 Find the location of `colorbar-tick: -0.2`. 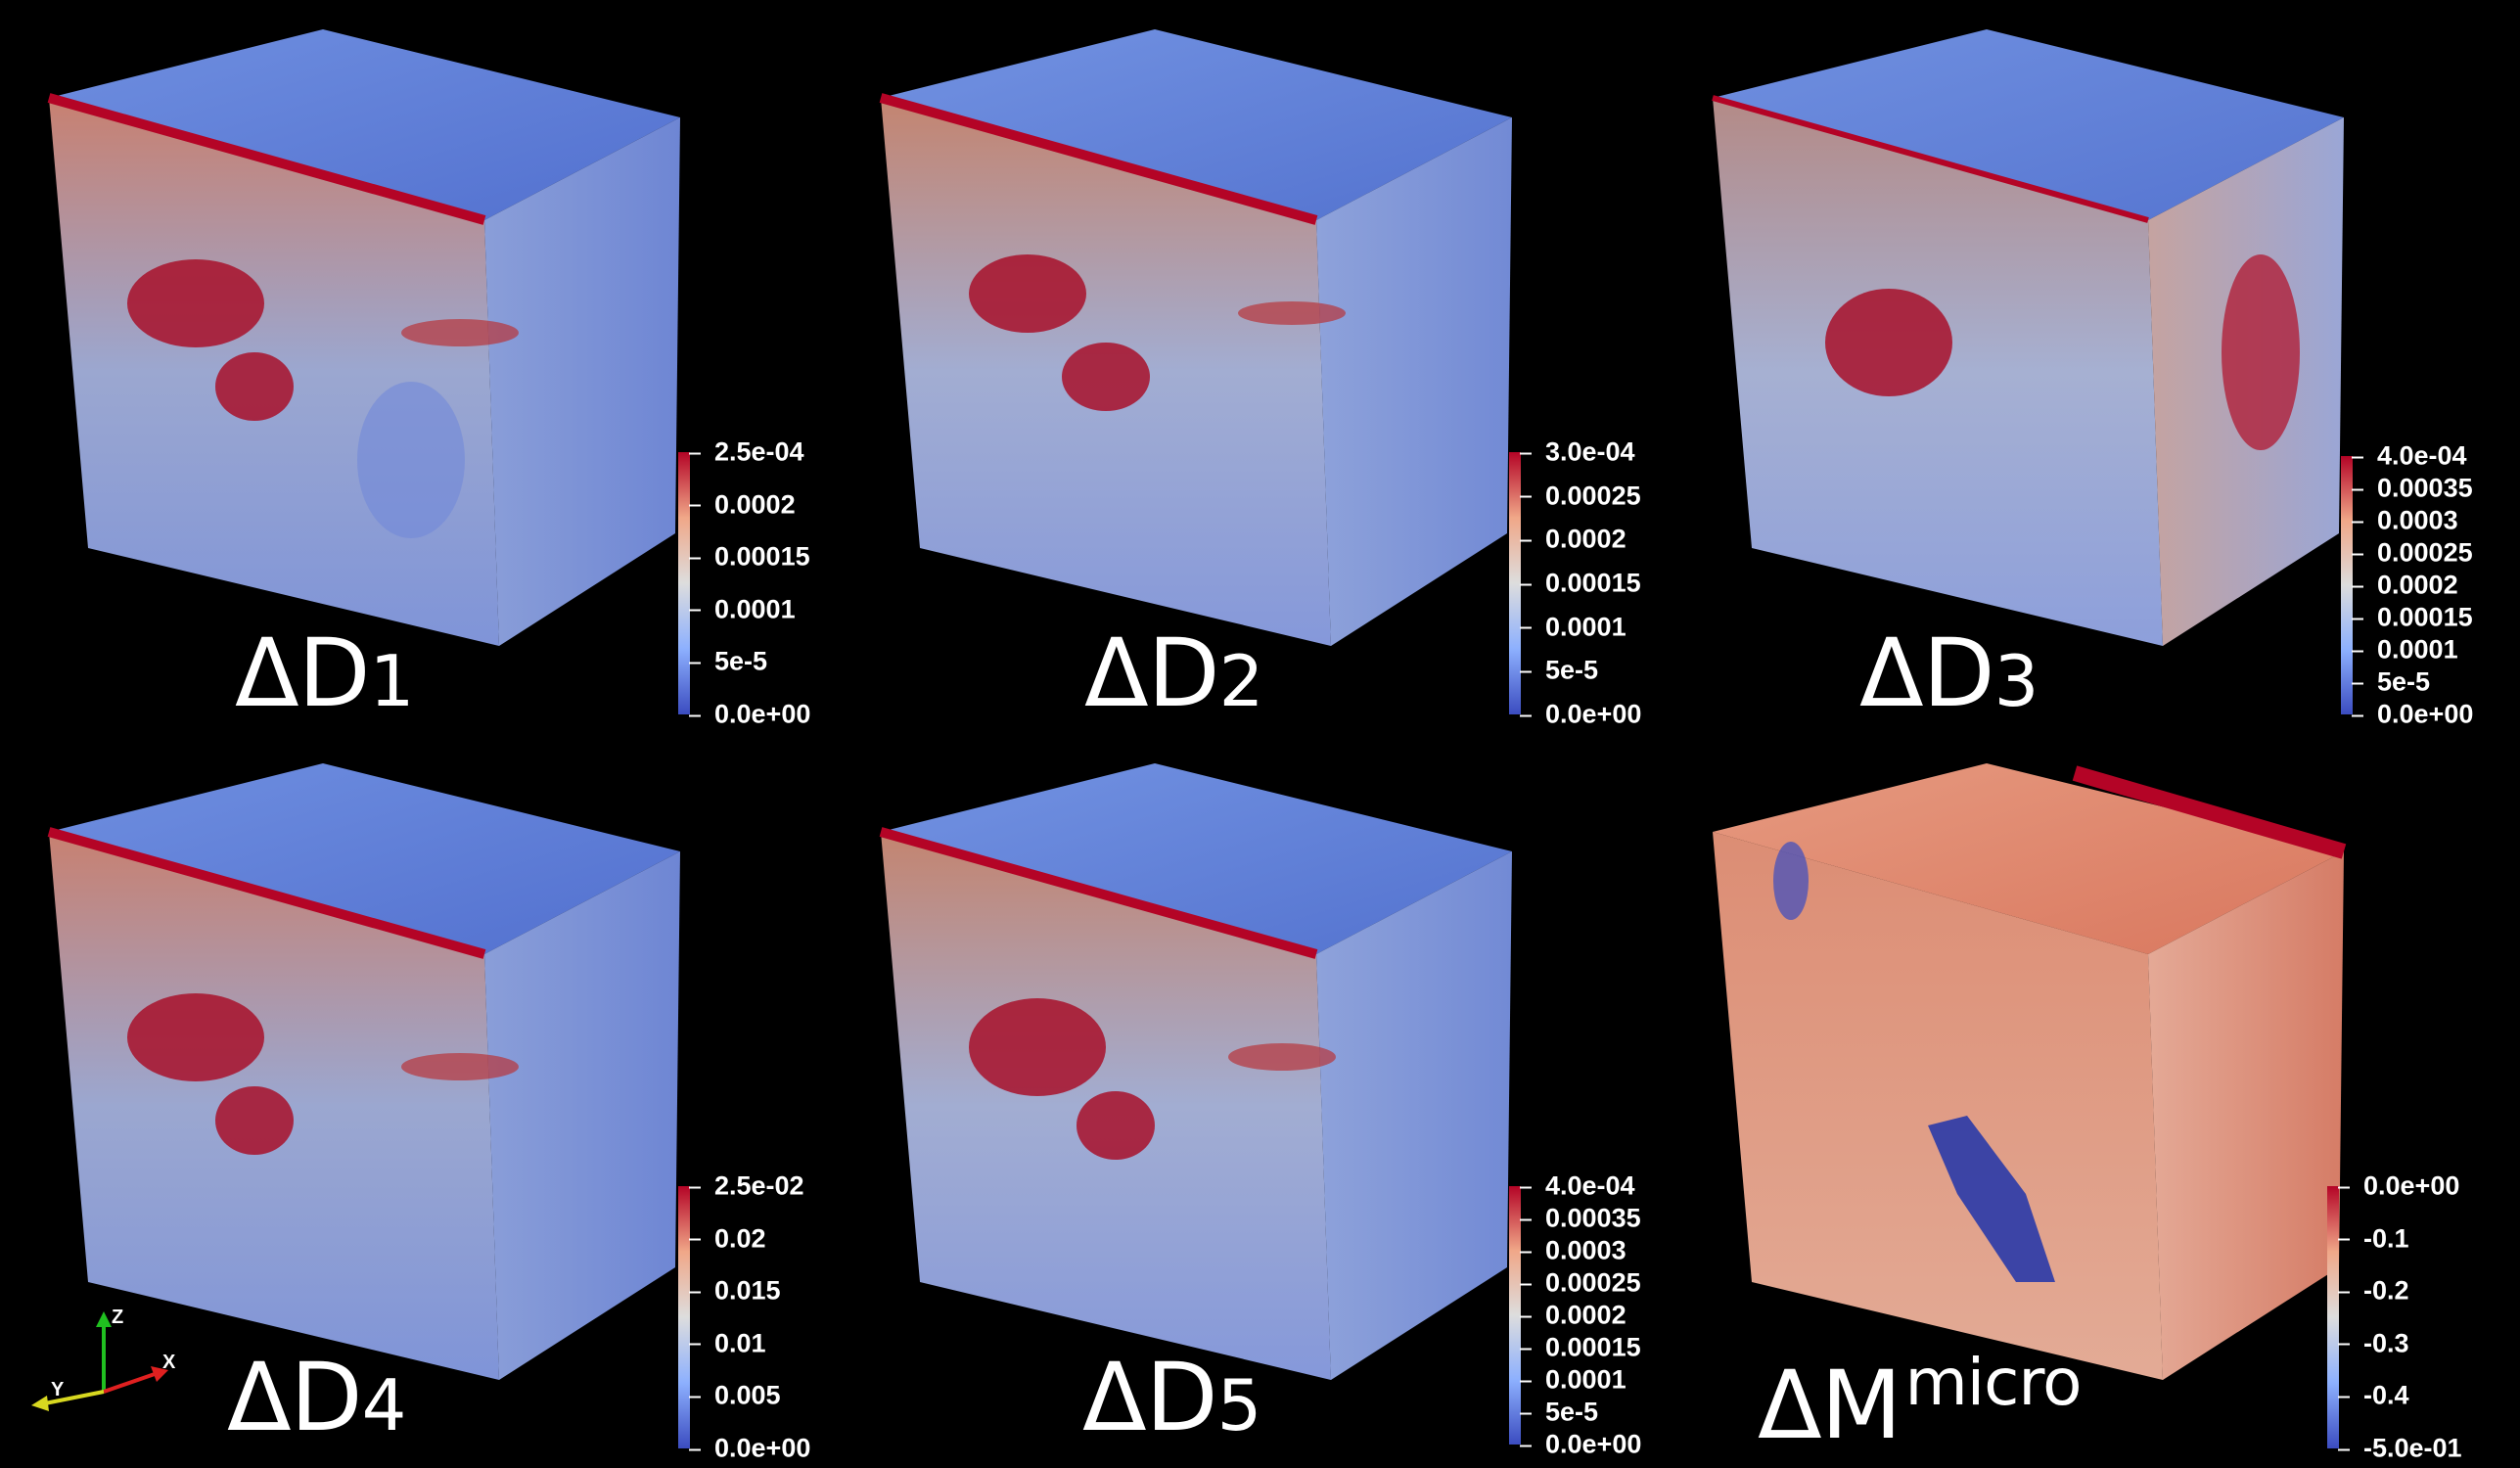

colorbar-tick: -0.2 is located at coordinates (2373, 1290).